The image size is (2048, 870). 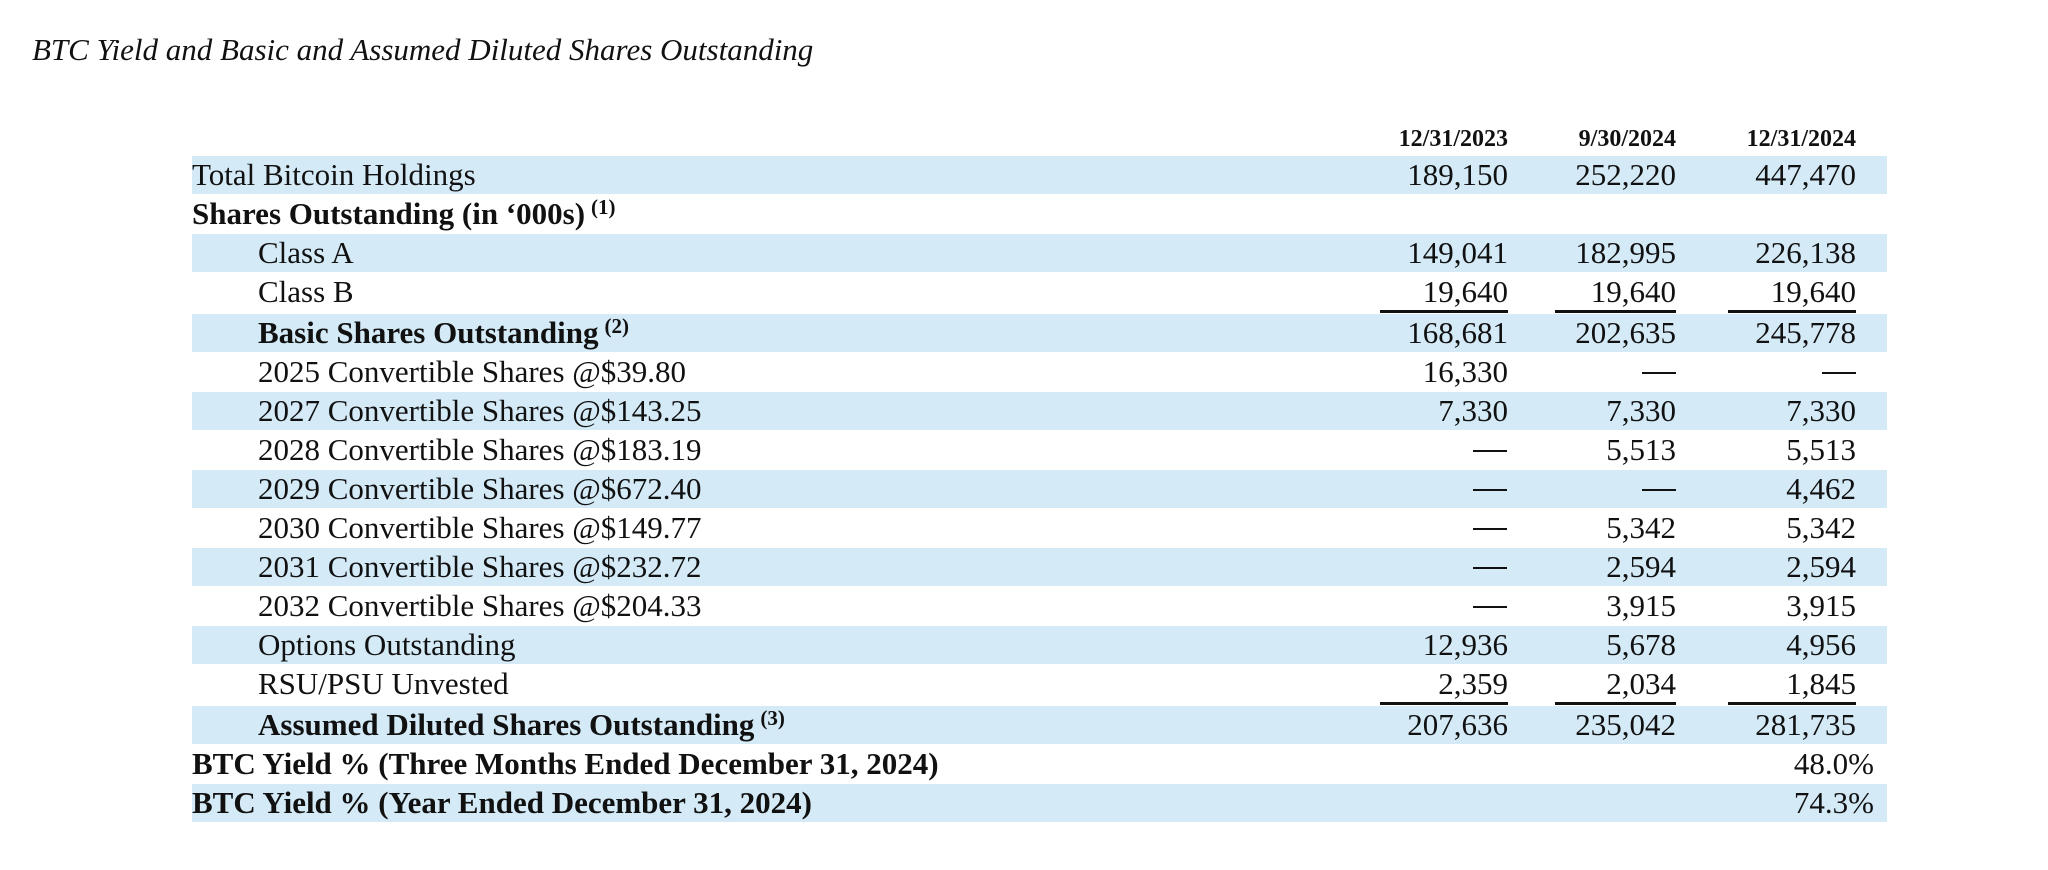 What do you see at coordinates (1457, 332) in the screenshot?
I see `cell-value: 168,681` at bounding box center [1457, 332].